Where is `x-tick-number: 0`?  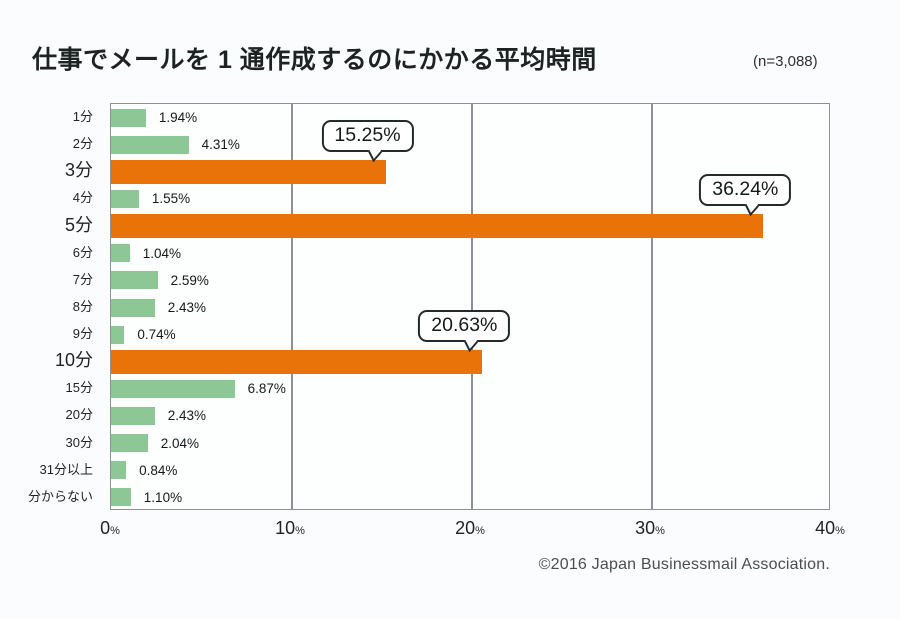 x-tick-number: 0 is located at coordinates (105, 528).